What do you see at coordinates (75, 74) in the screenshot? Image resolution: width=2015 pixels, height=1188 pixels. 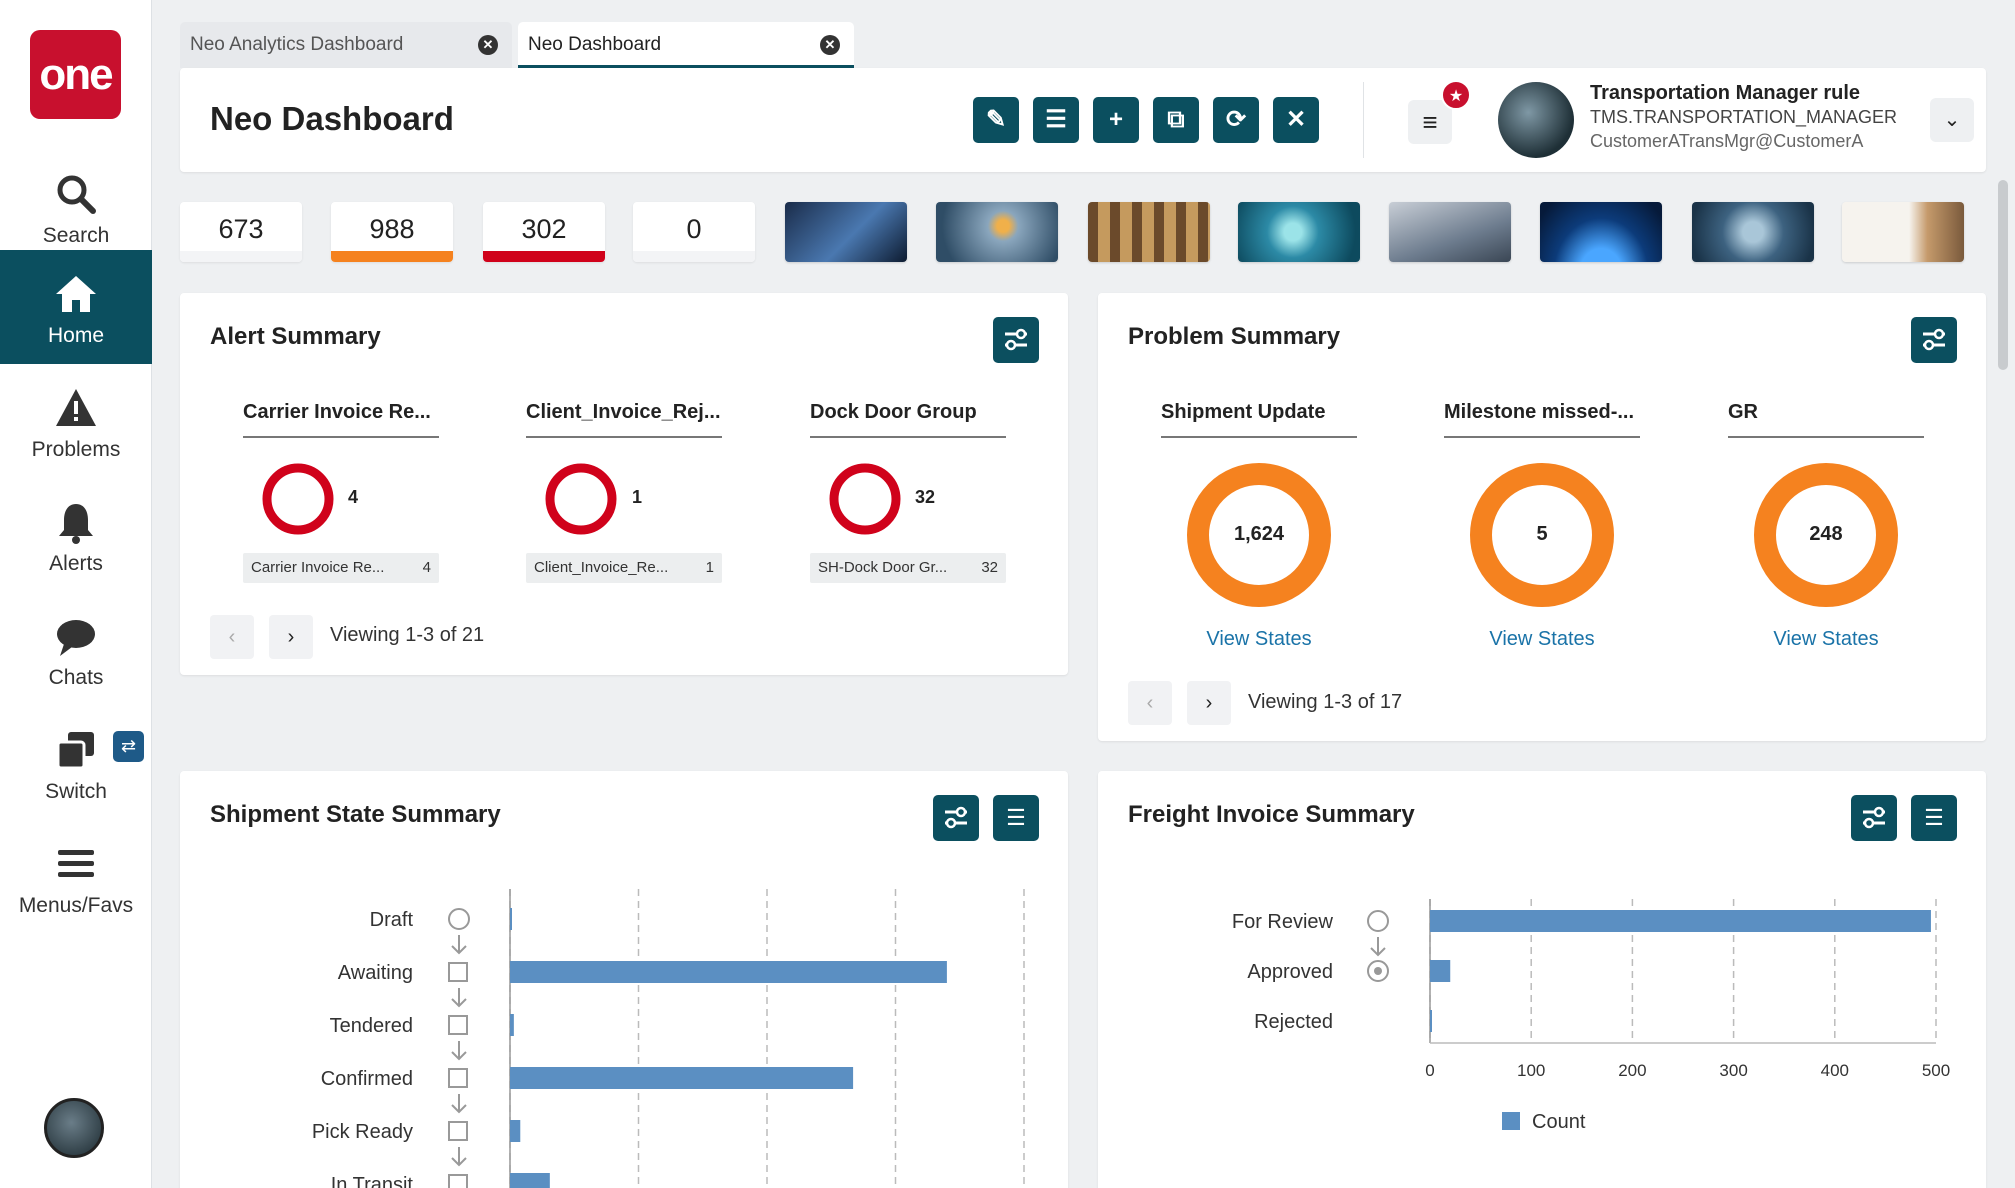 I see `one-logo: one` at bounding box center [75, 74].